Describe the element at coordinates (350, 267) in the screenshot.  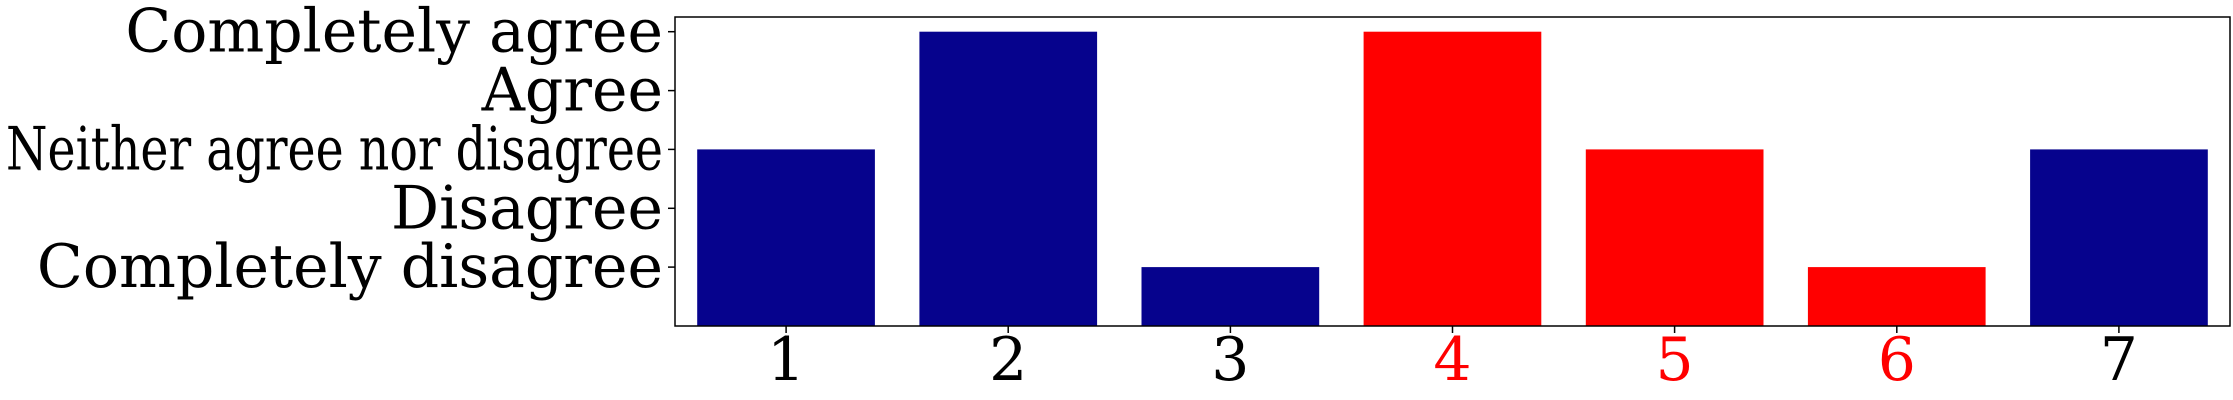
I see `y-tick-label-1: Completely disagree` at that location.